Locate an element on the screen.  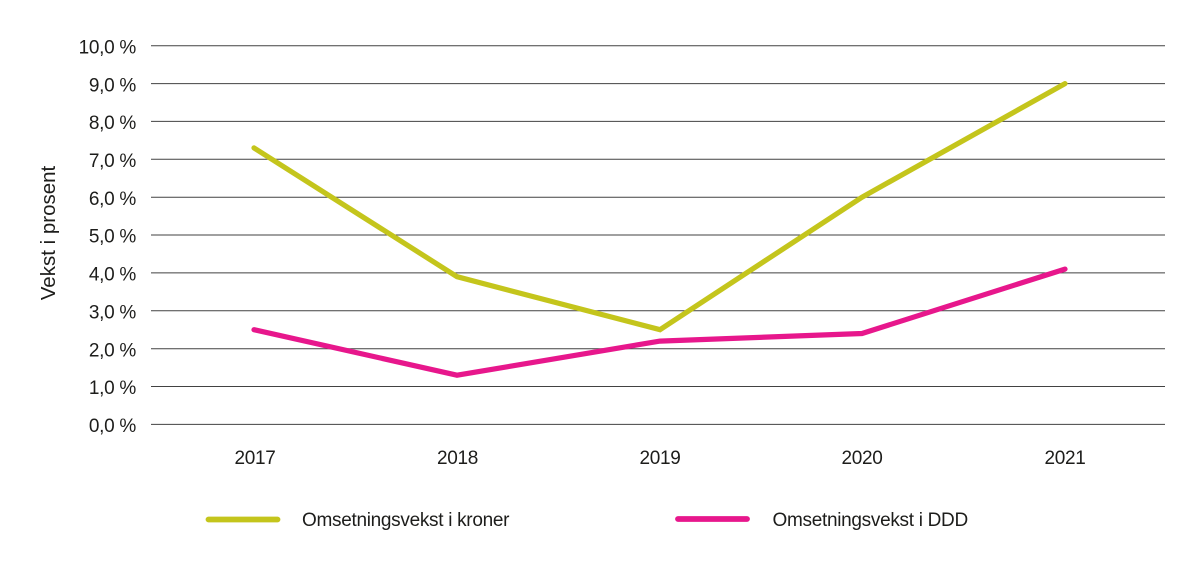
svg-text: 5,0 % is located at coordinates (112, 237).